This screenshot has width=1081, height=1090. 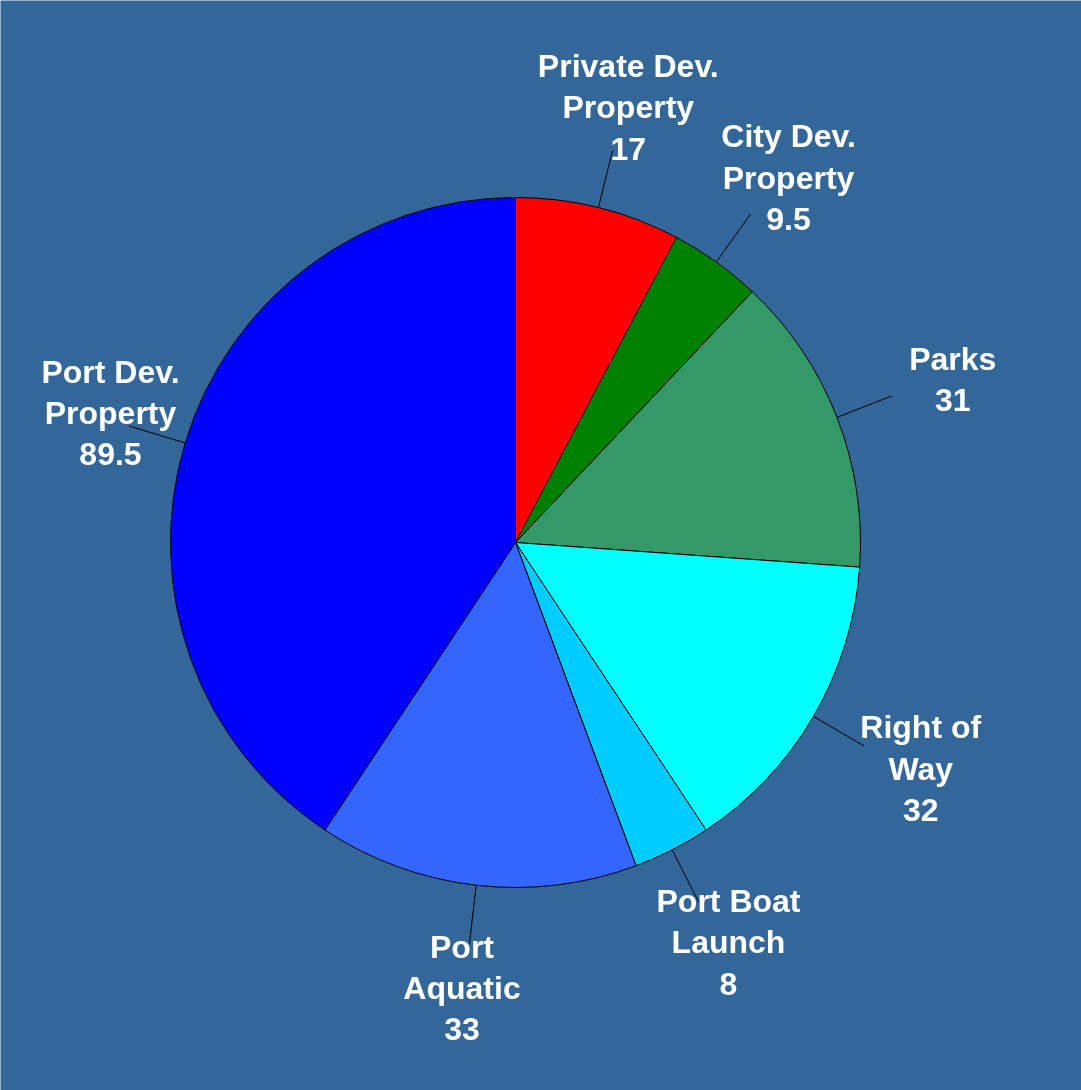 I want to click on data-label: 9.5, so click(x=788, y=219).